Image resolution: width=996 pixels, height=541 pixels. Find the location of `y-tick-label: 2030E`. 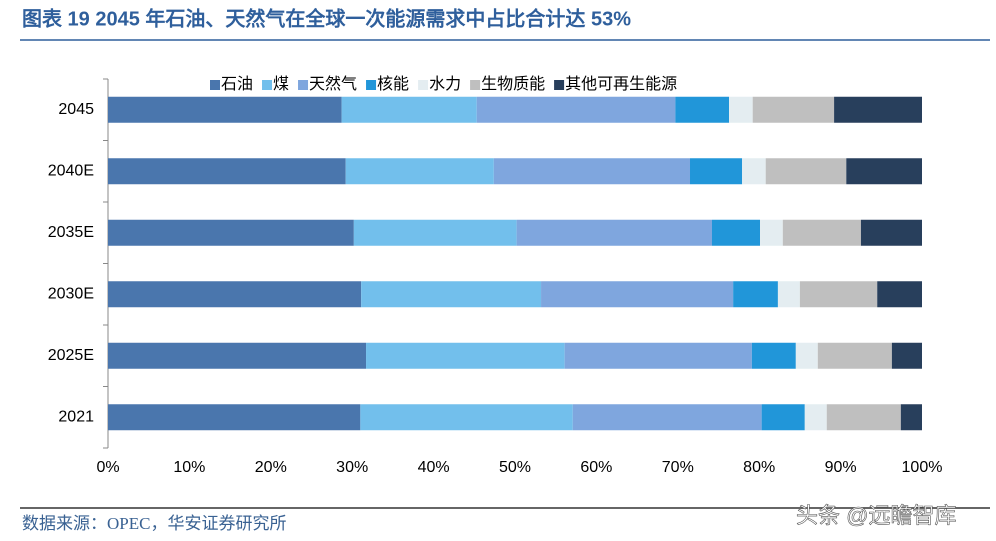

y-tick-label: 2030E is located at coordinates (71, 293).